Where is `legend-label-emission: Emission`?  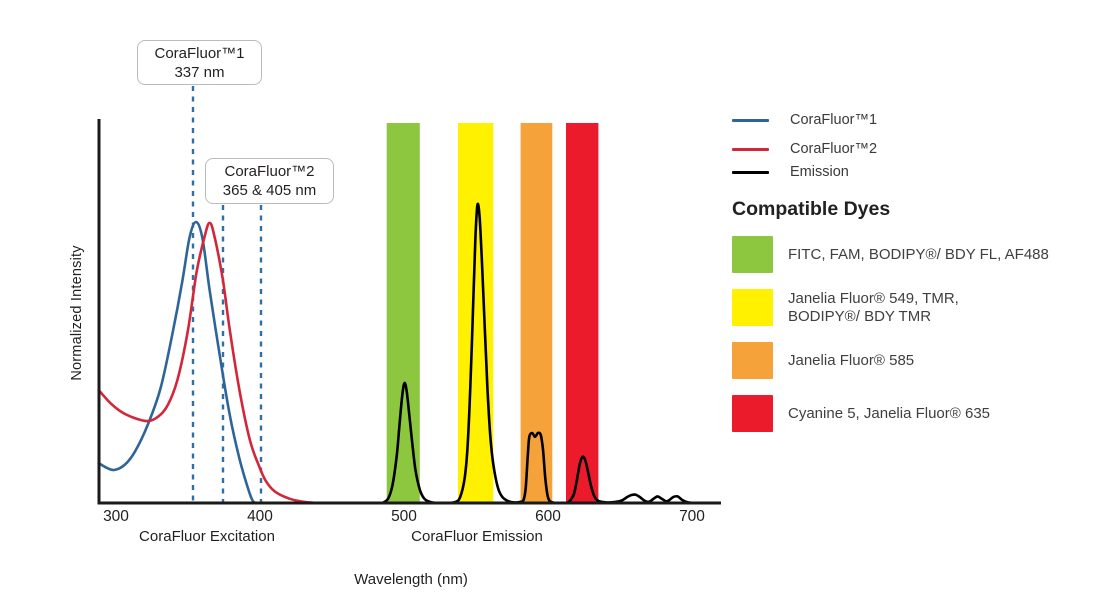
legend-label-emission: Emission is located at coordinates (819, 172).